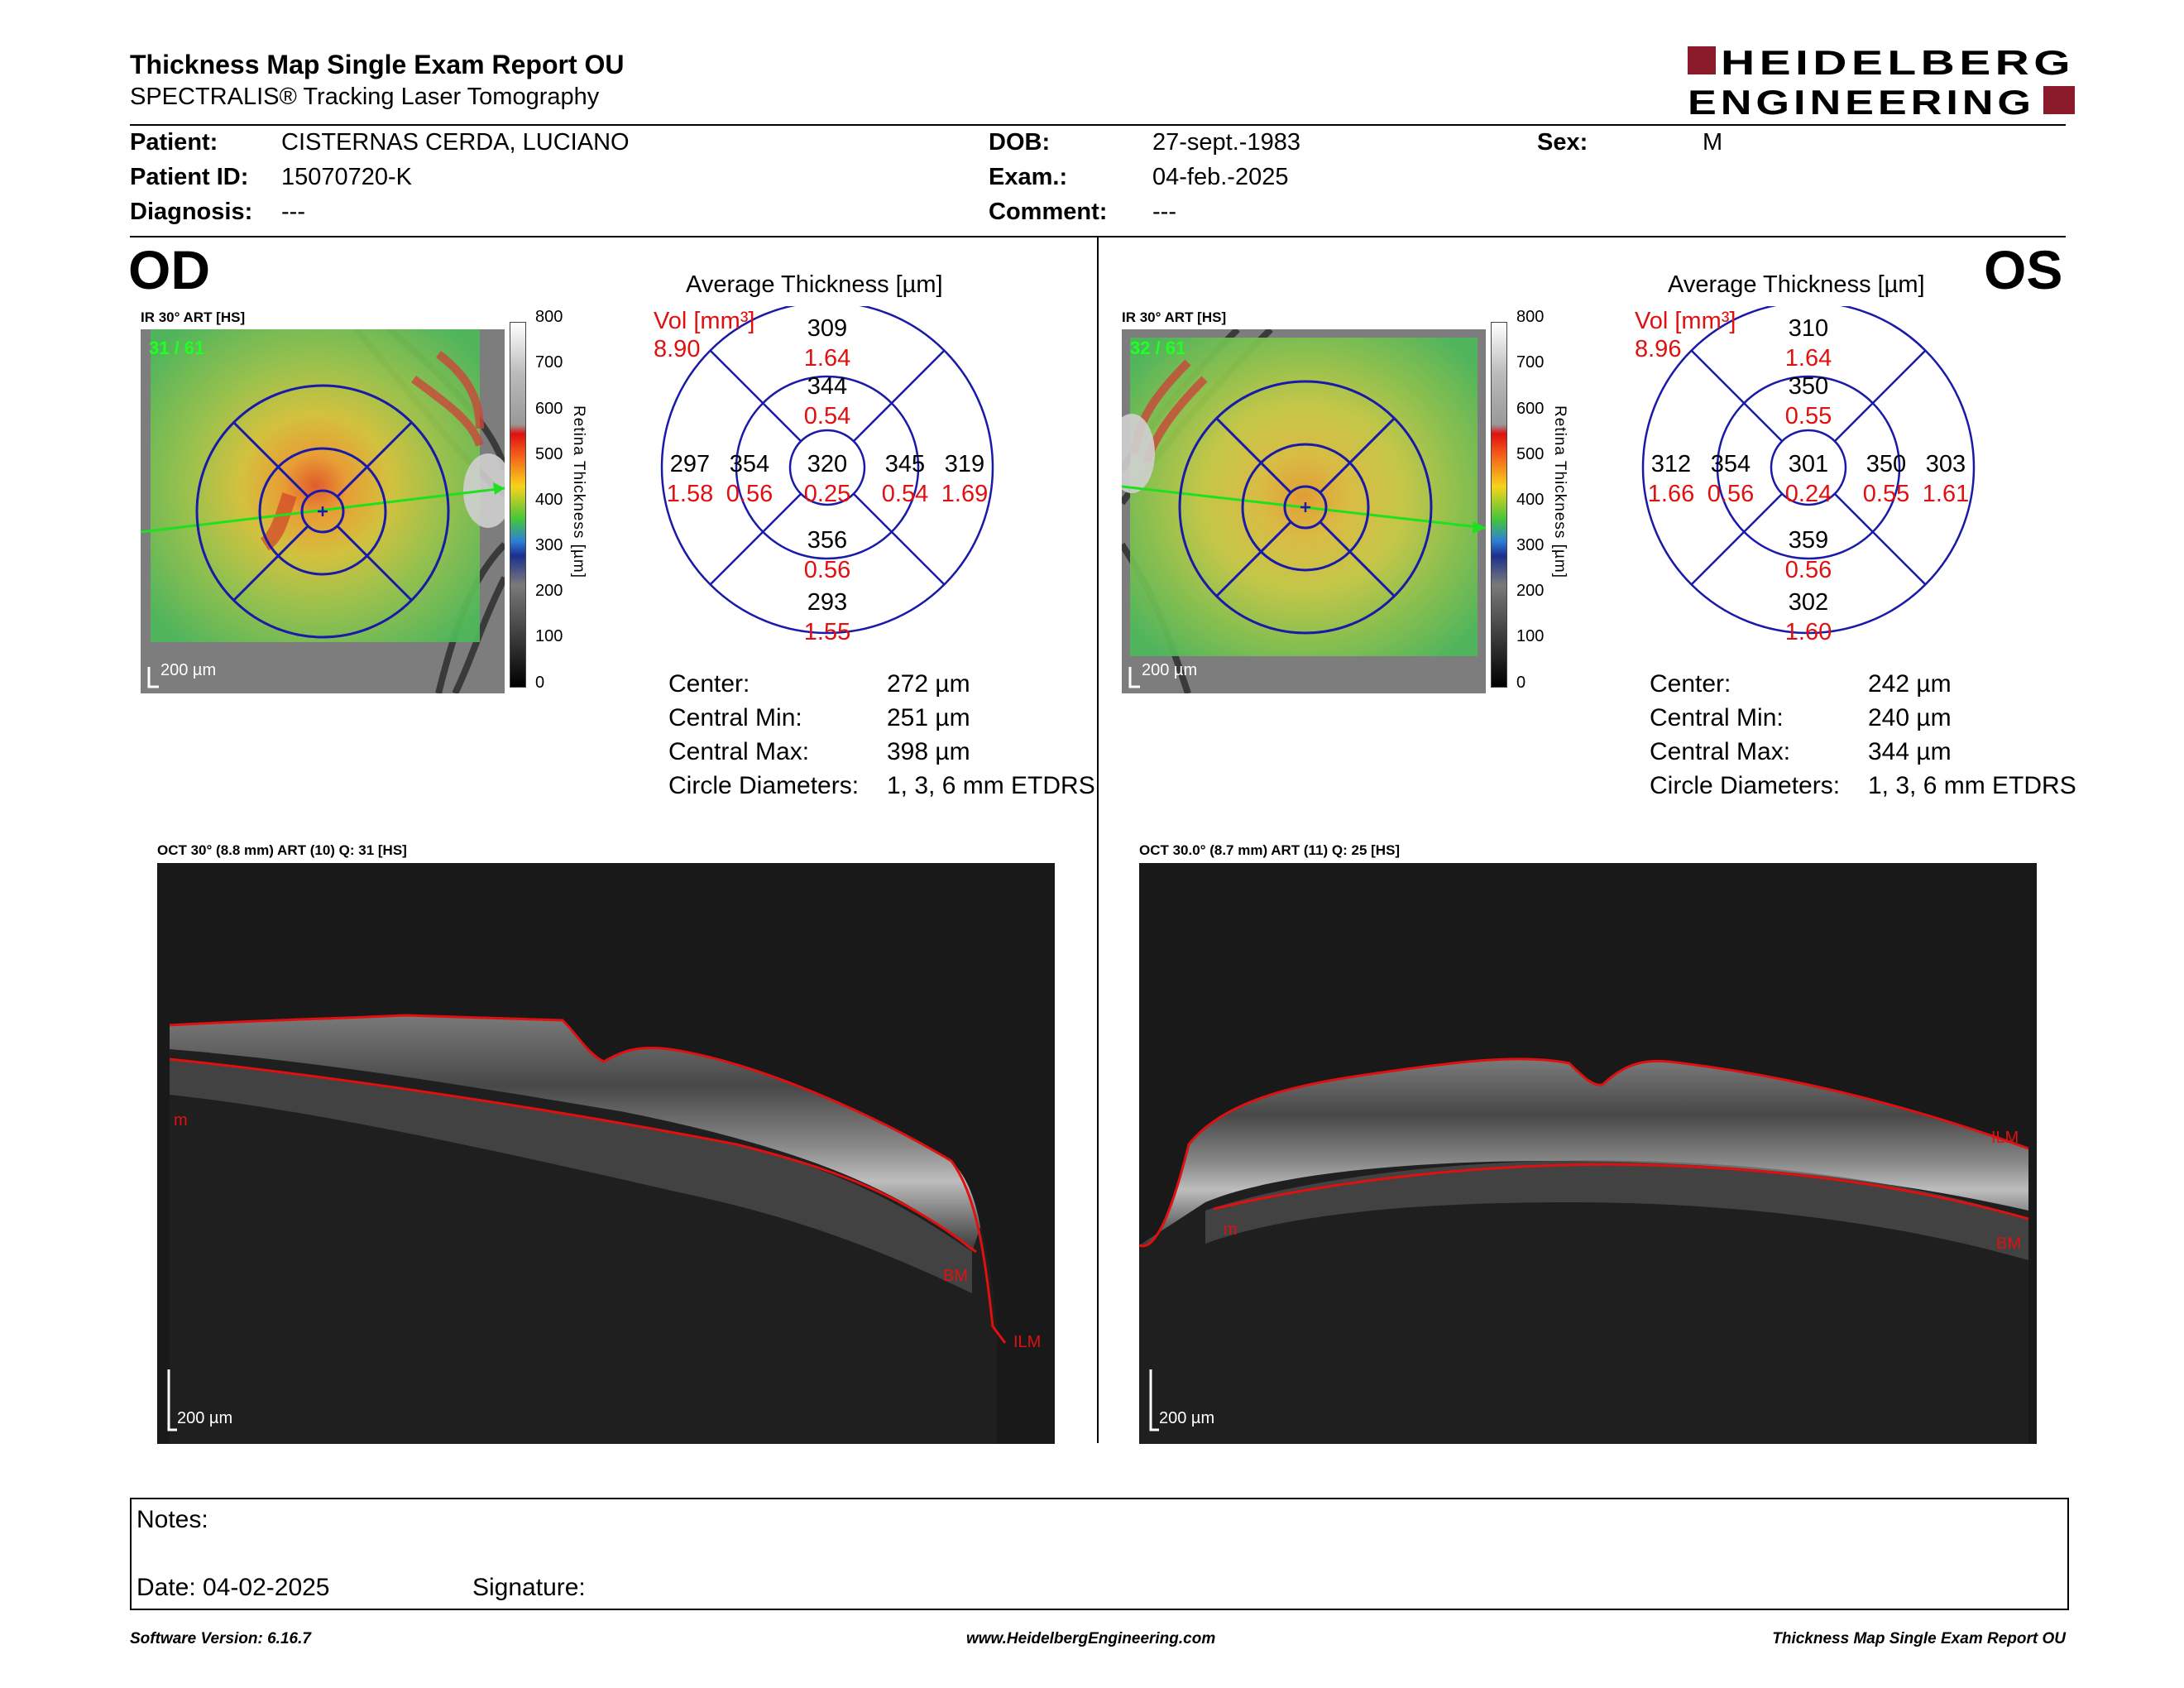 The width and height of the screenshot is (2184, 1688). Describe the element at coordinates (704, 321) in the screenshot. I see `od-vol-label: Vol [mm³]` at that location.